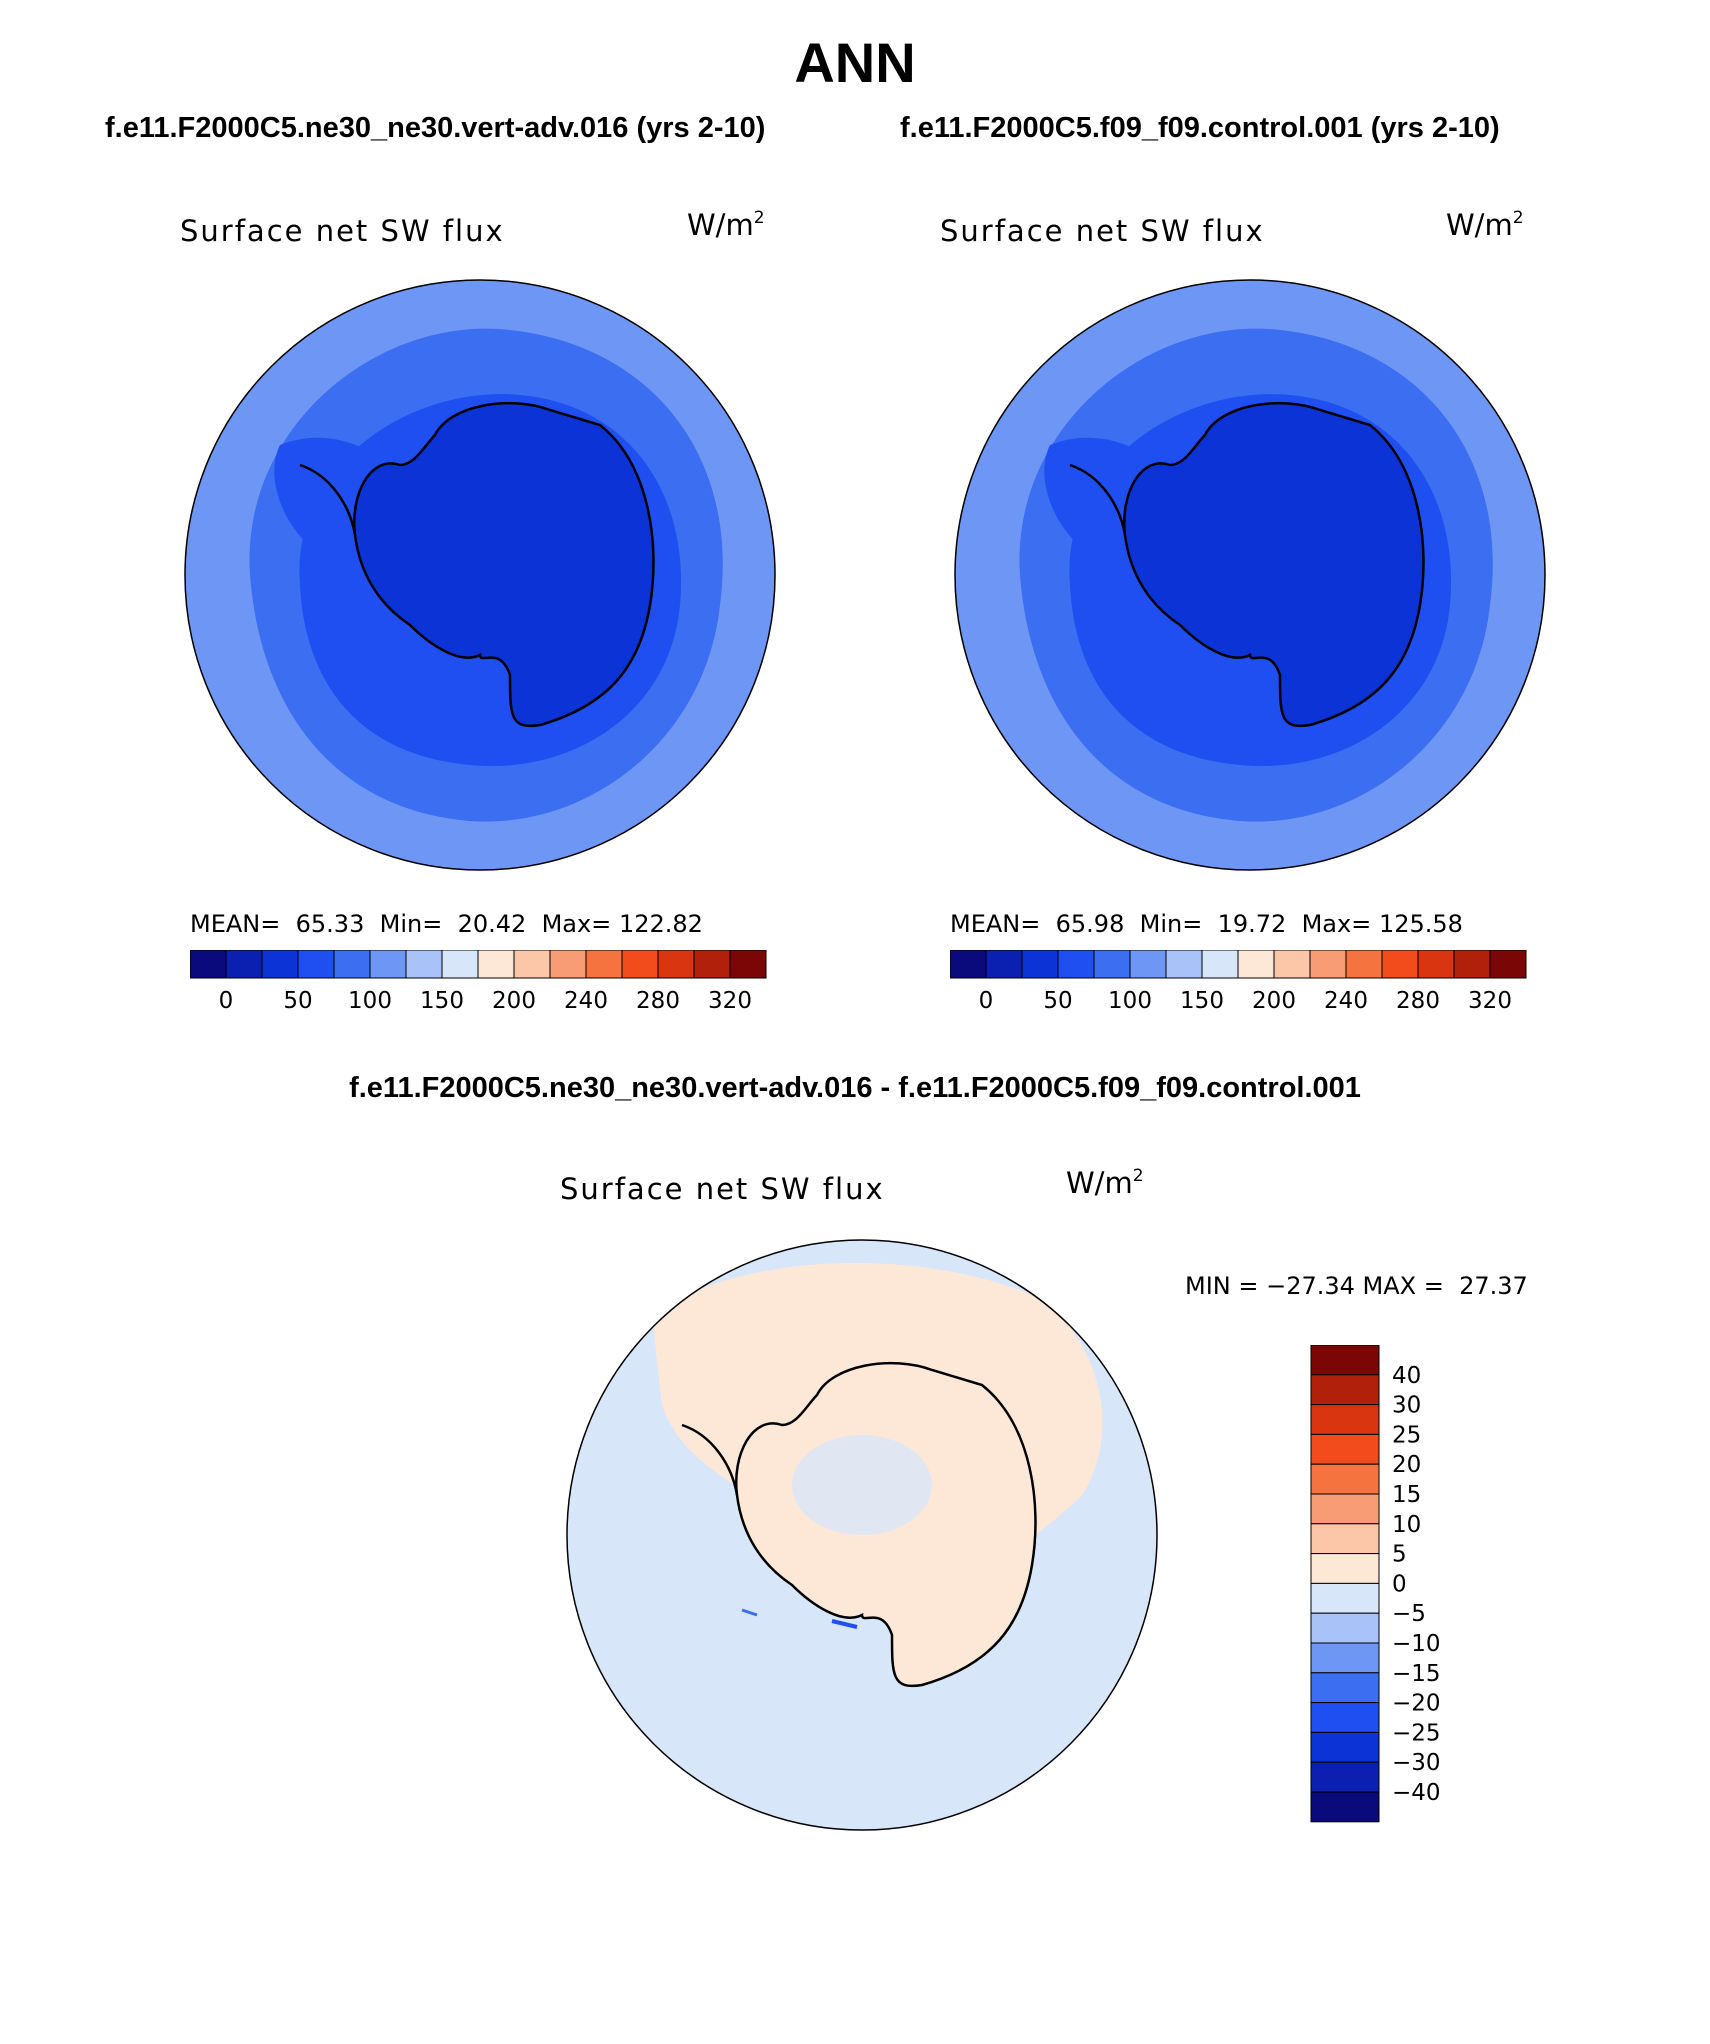 This screenshot has width=1710, height=2044. I want to click on right-polar-map, so click(1250, 575).